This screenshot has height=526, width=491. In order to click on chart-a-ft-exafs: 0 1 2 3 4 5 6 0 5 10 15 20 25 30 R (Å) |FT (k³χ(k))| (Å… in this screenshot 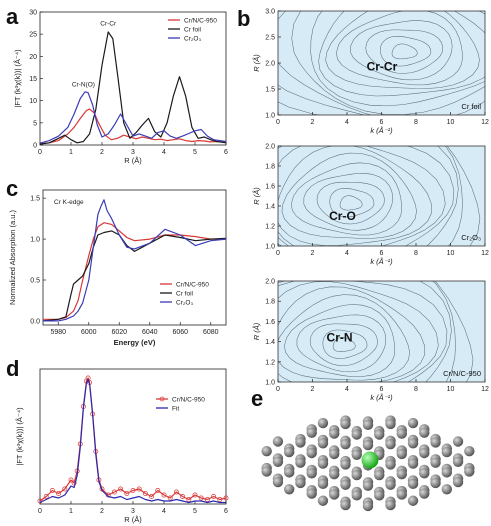, I will do `click(120, 88)`.